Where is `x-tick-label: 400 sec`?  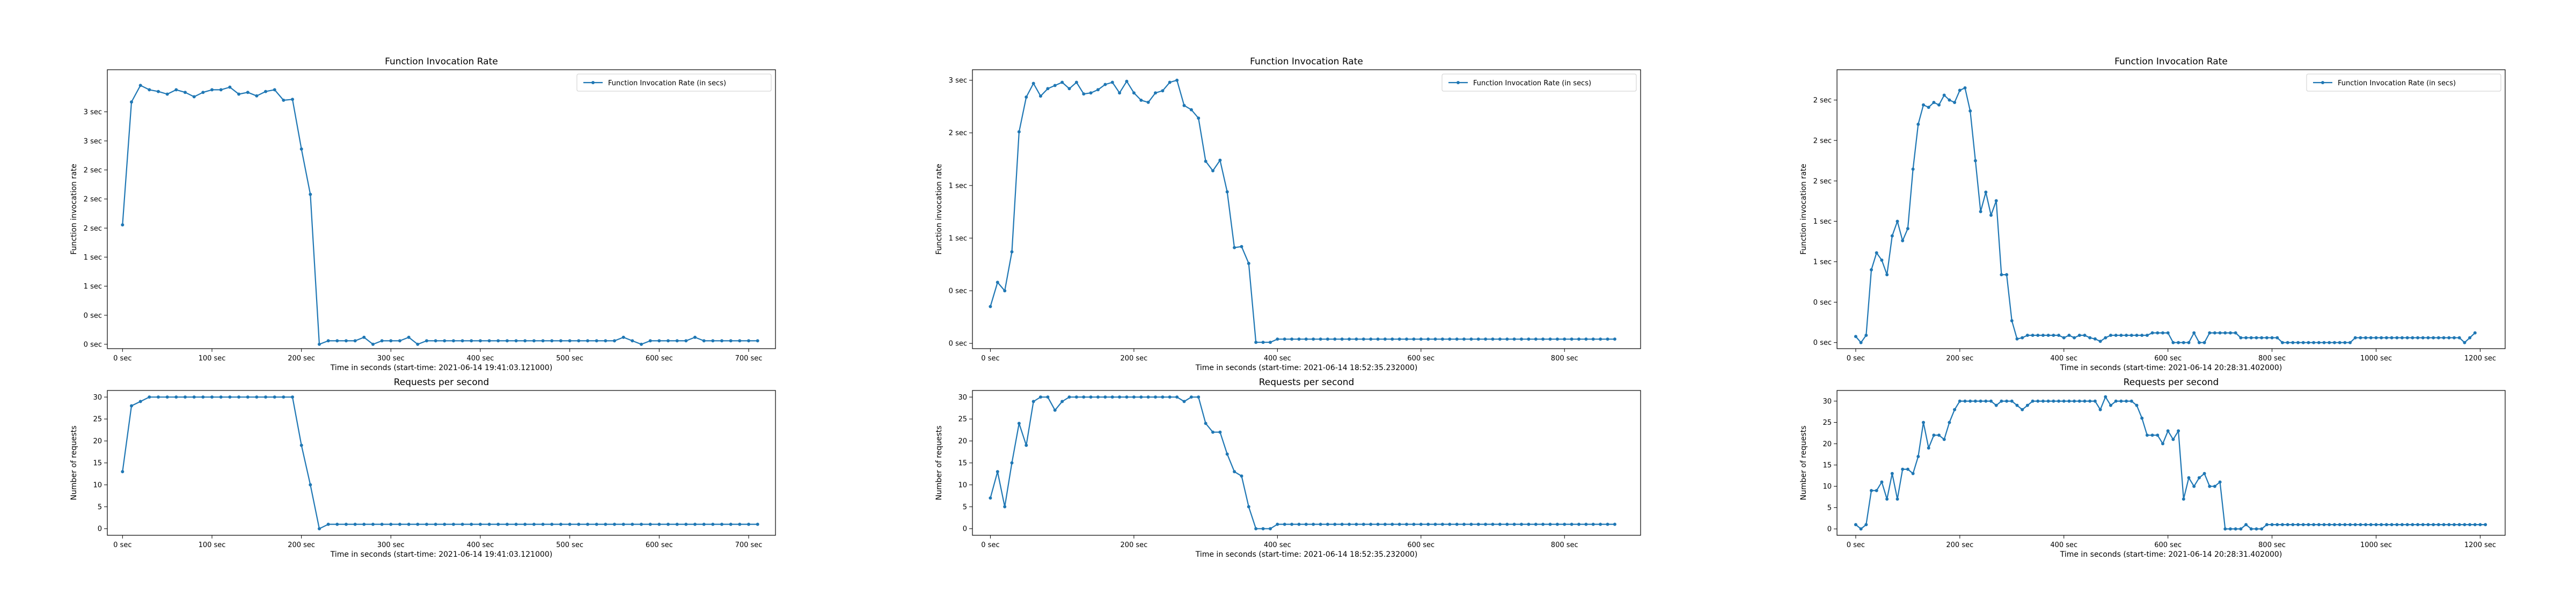 x-tick-label: 400 sec is located at coordinates (1277, 545).